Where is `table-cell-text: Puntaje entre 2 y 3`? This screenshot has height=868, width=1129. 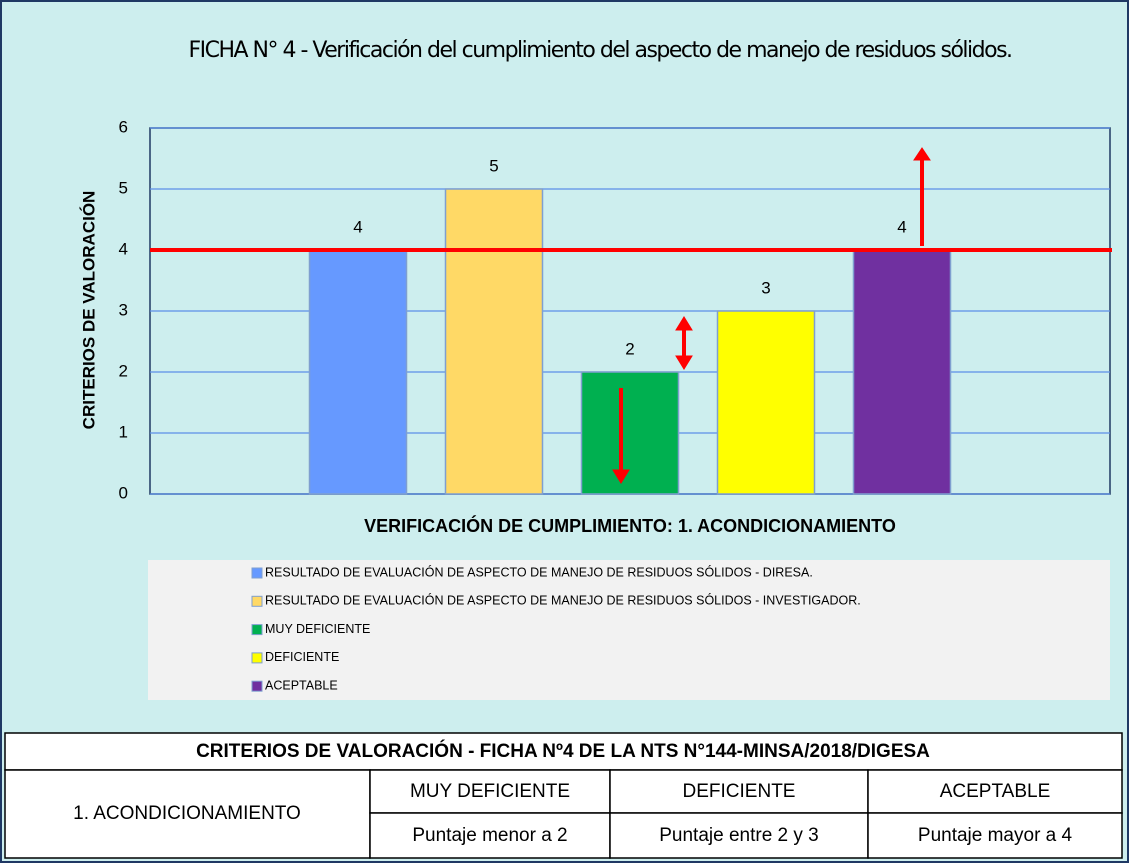
table-cell-text: Puntaje entre 2 y 3 is located at coordinates (739, 835).